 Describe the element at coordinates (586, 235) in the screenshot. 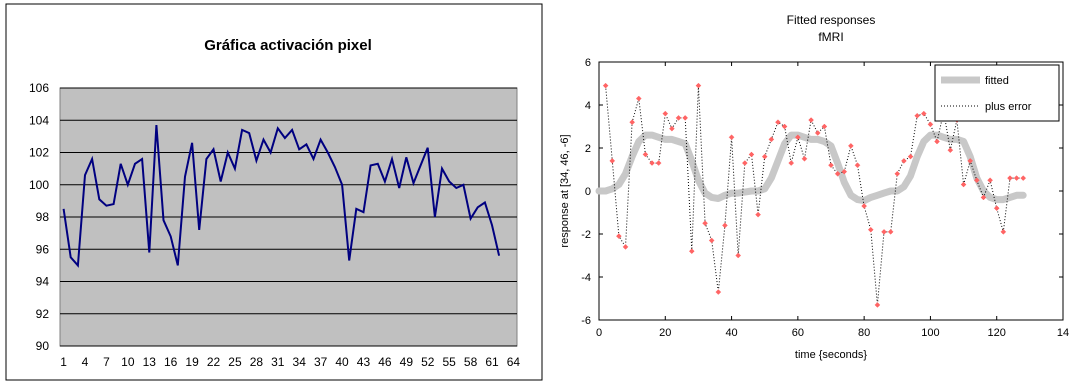

I see `y-tick-label: -2` at that location.